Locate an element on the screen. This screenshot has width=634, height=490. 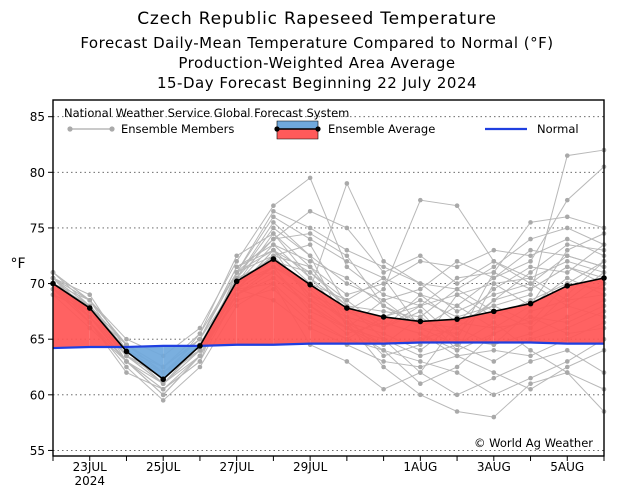
chart-subtitle-3: 15-Day Forecast Beginning 22 July 2024 is located at coordinates (317, 83).